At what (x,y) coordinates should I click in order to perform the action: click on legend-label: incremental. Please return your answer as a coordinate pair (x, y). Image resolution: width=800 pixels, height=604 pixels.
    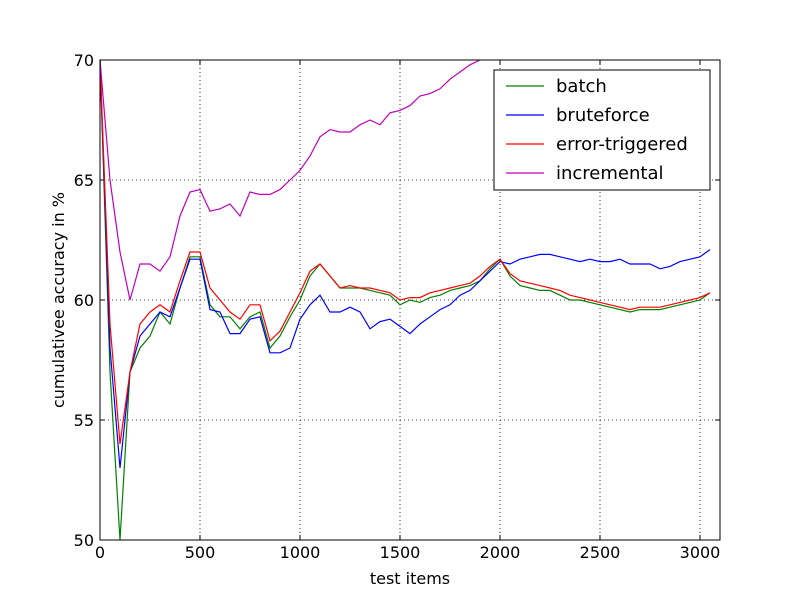
    Looking at the image, I should click on (610, 173).